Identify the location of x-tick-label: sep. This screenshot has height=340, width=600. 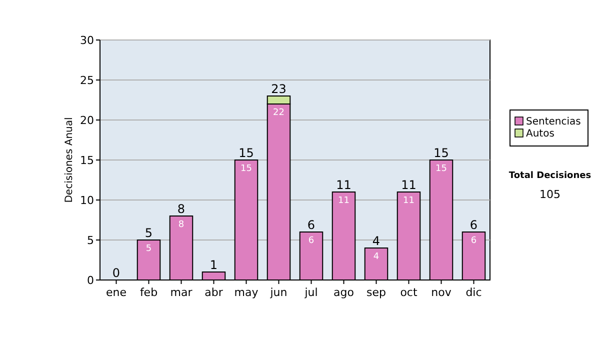
(376, 292).